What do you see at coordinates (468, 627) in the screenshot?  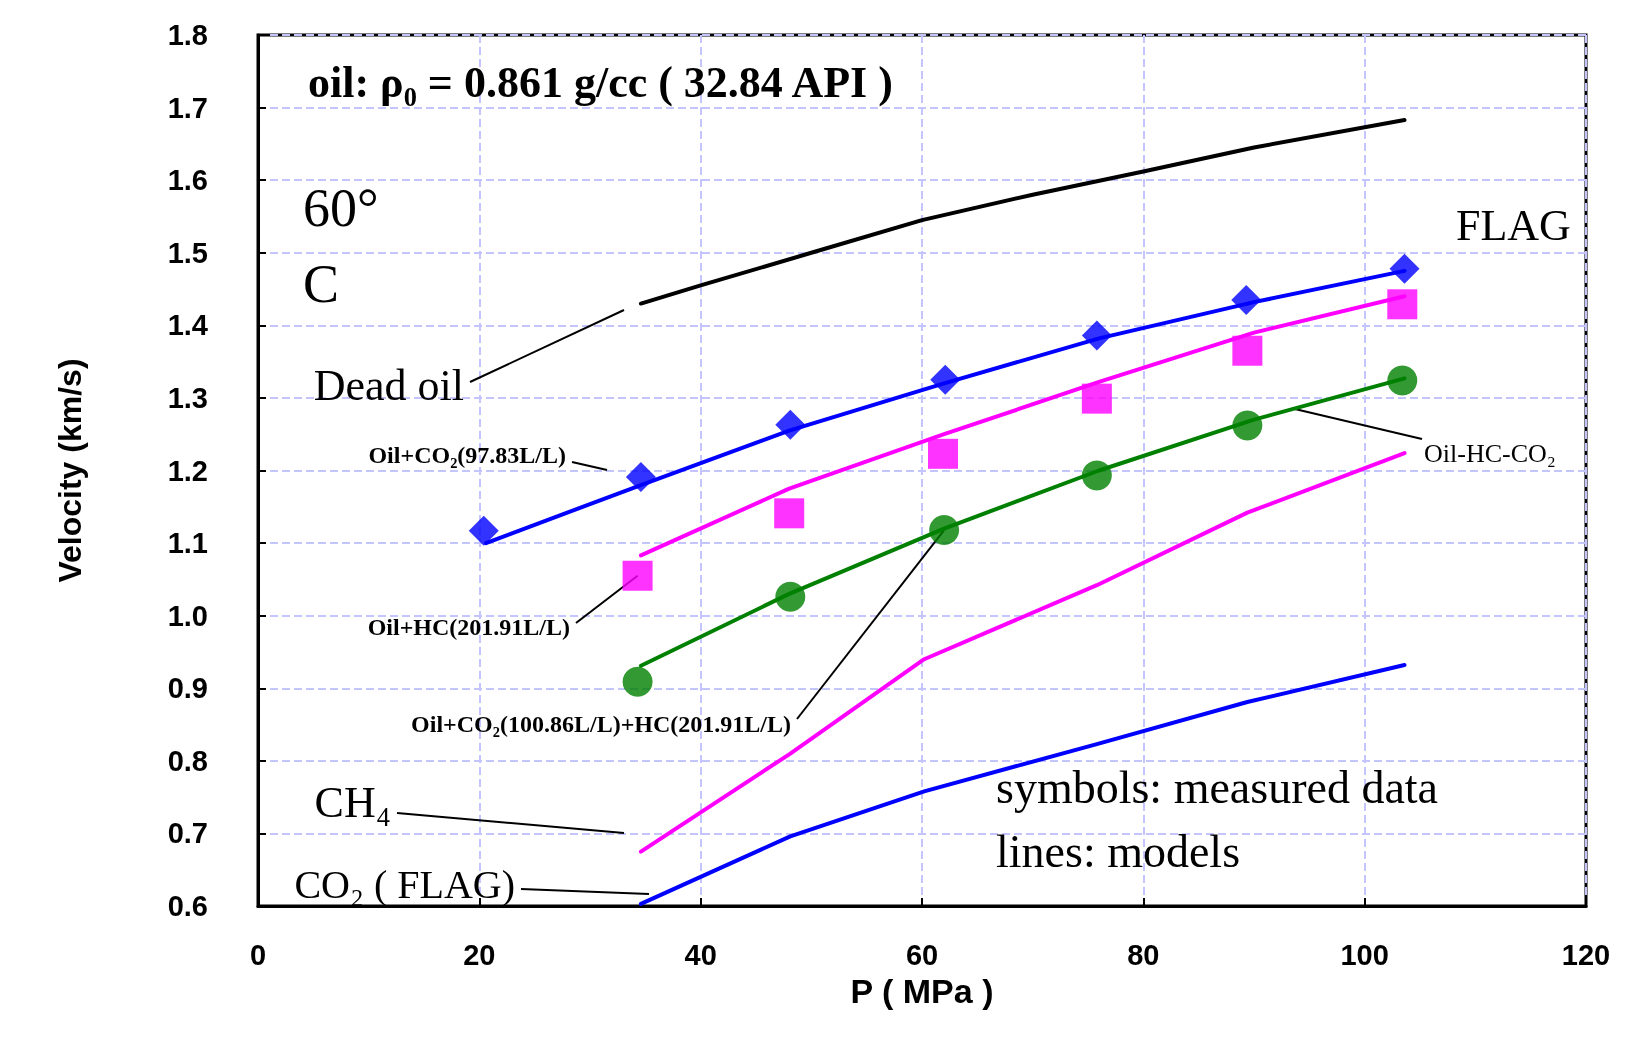 I see `annotation: Oil+HC(201.91L/L)` at bounding box center [468, 627].